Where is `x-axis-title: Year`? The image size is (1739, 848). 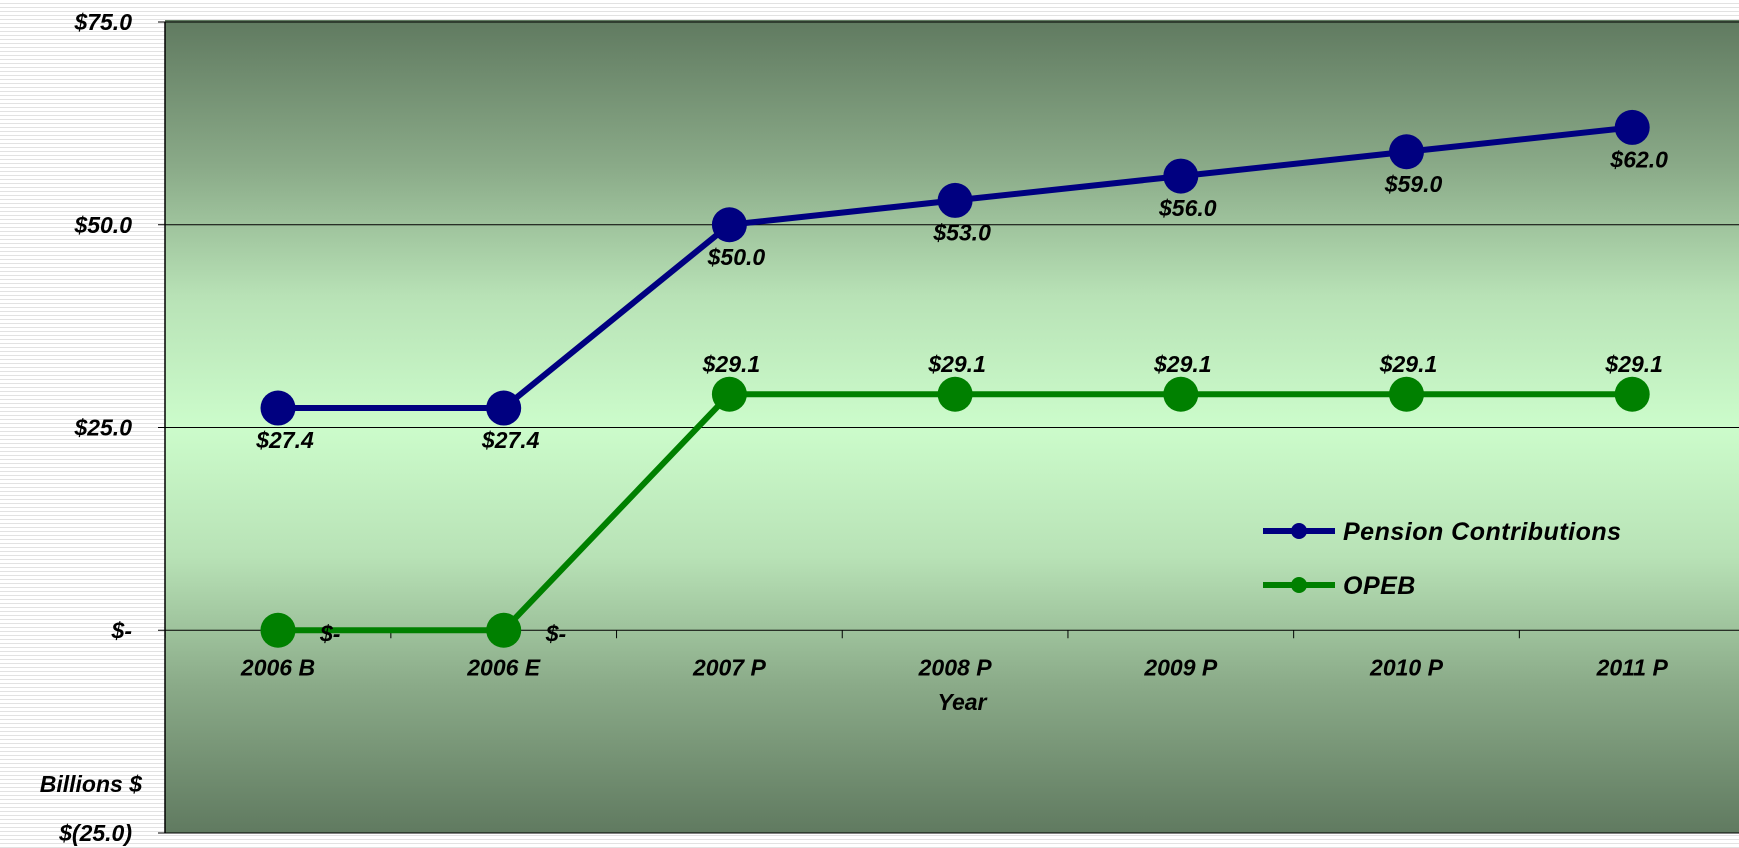
x-axis-title: Year is located at coordinates (962, 702).